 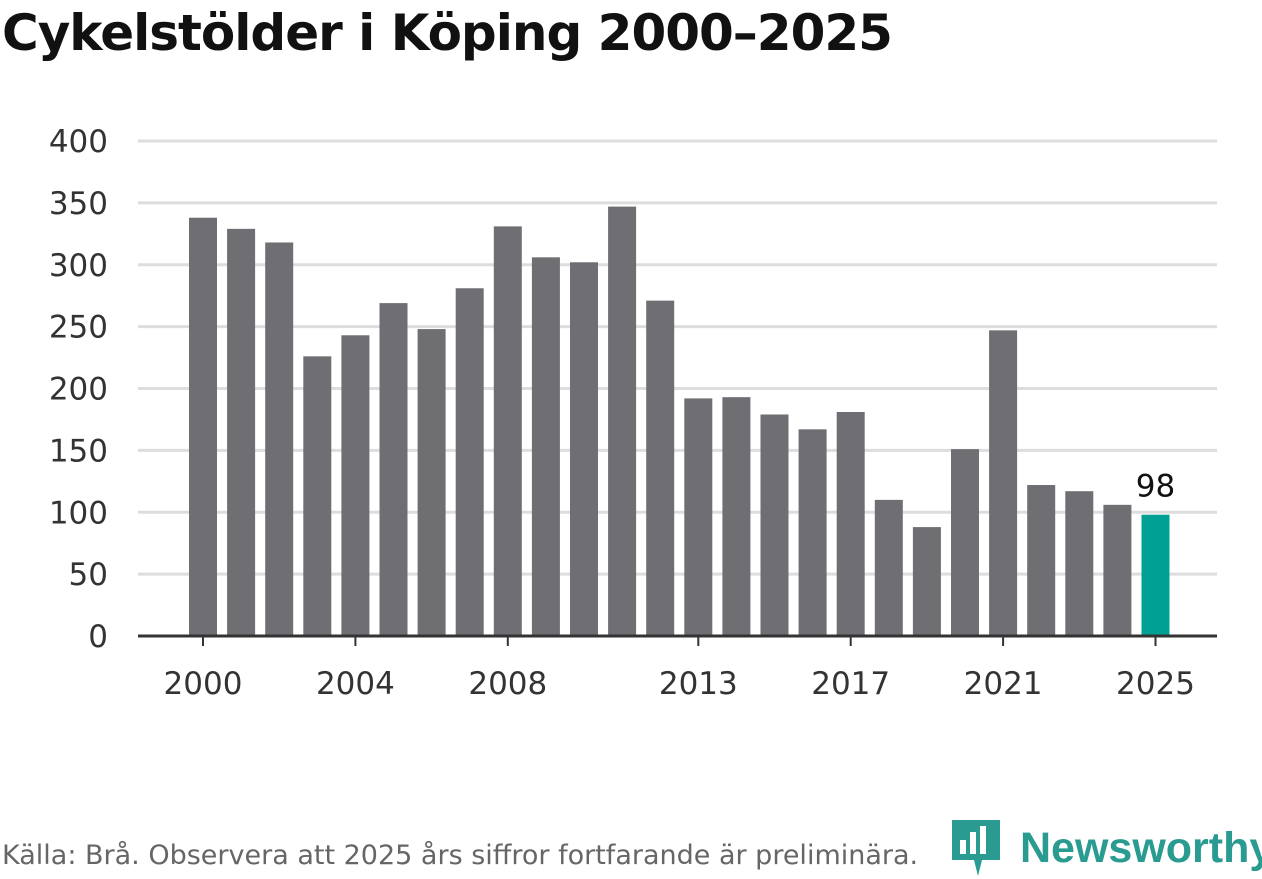 What do you see at coordinates (850, 524) in the screenshot?
I see `bar-2017` at bounding box center [850, 524].